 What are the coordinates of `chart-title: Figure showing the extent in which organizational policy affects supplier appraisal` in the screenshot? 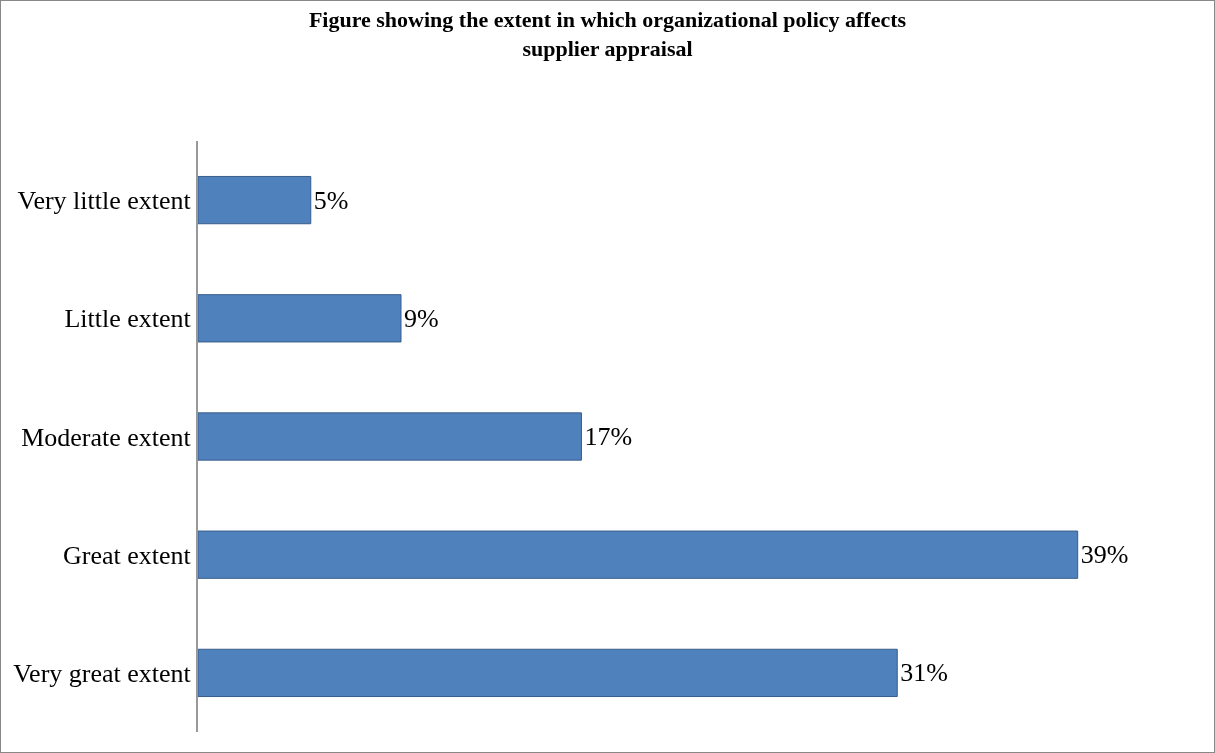 It's located at (607, 34).